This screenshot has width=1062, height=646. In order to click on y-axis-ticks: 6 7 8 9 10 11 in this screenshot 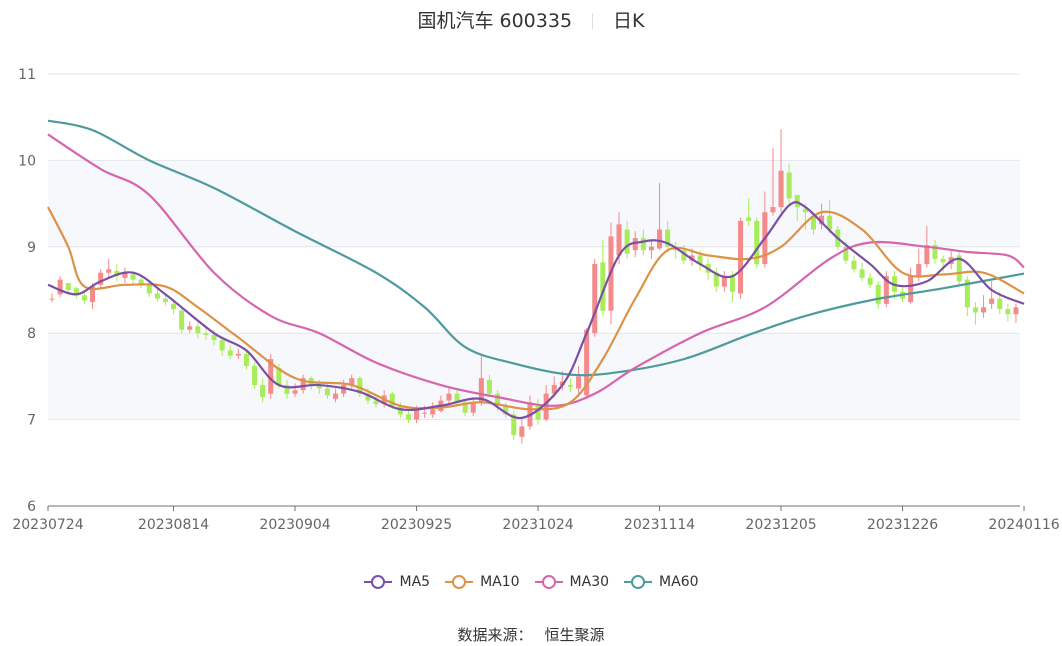, I will do `click(27, 291)`.